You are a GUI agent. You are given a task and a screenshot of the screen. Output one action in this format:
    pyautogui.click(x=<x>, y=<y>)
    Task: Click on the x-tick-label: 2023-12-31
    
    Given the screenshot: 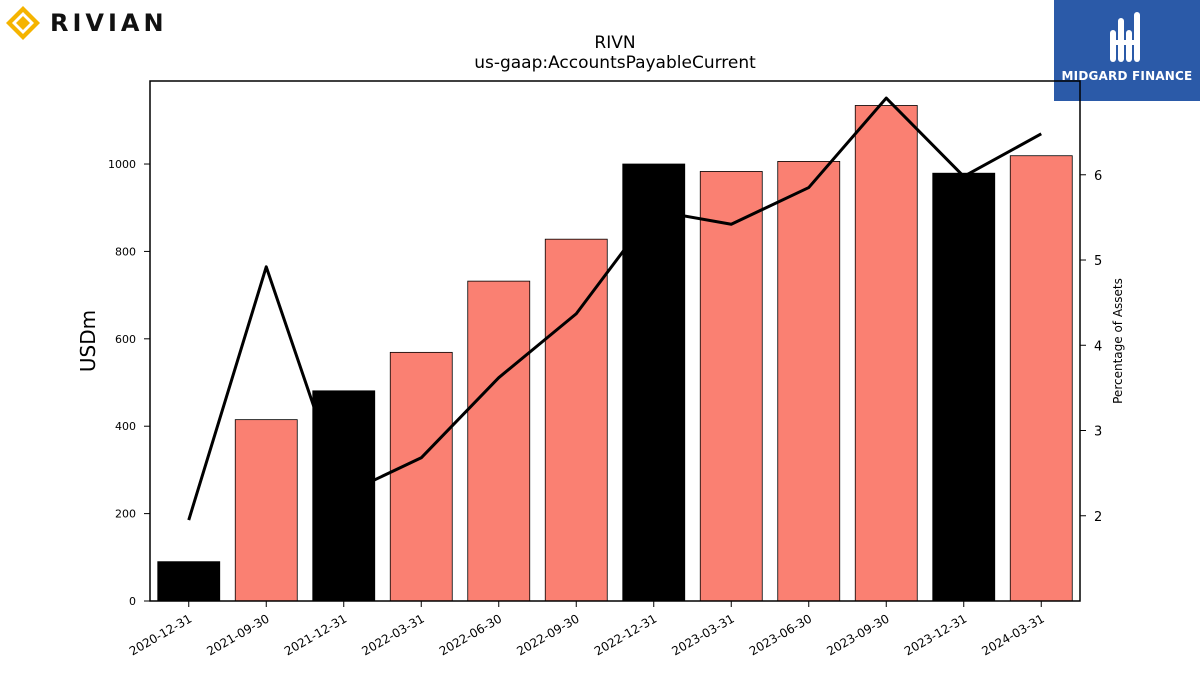 What is the action you would take?
    pyautogui.click(x=935, y=634)
    